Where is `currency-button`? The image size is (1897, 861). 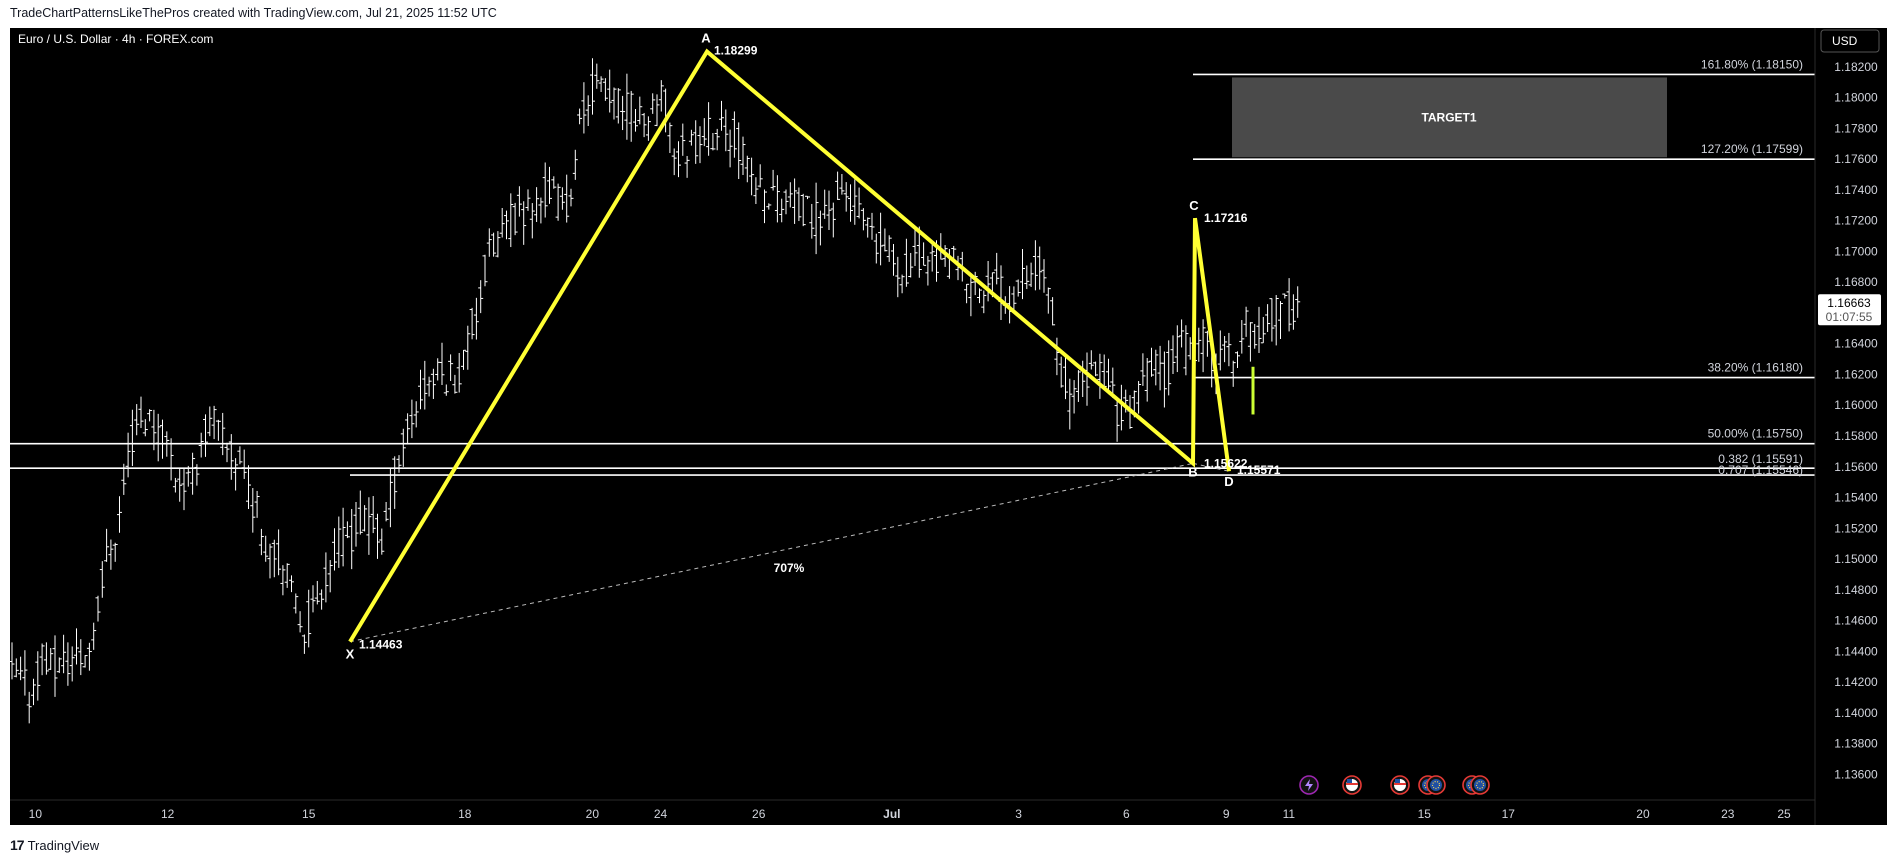 currency-button is located at coordinates (1850, 41).